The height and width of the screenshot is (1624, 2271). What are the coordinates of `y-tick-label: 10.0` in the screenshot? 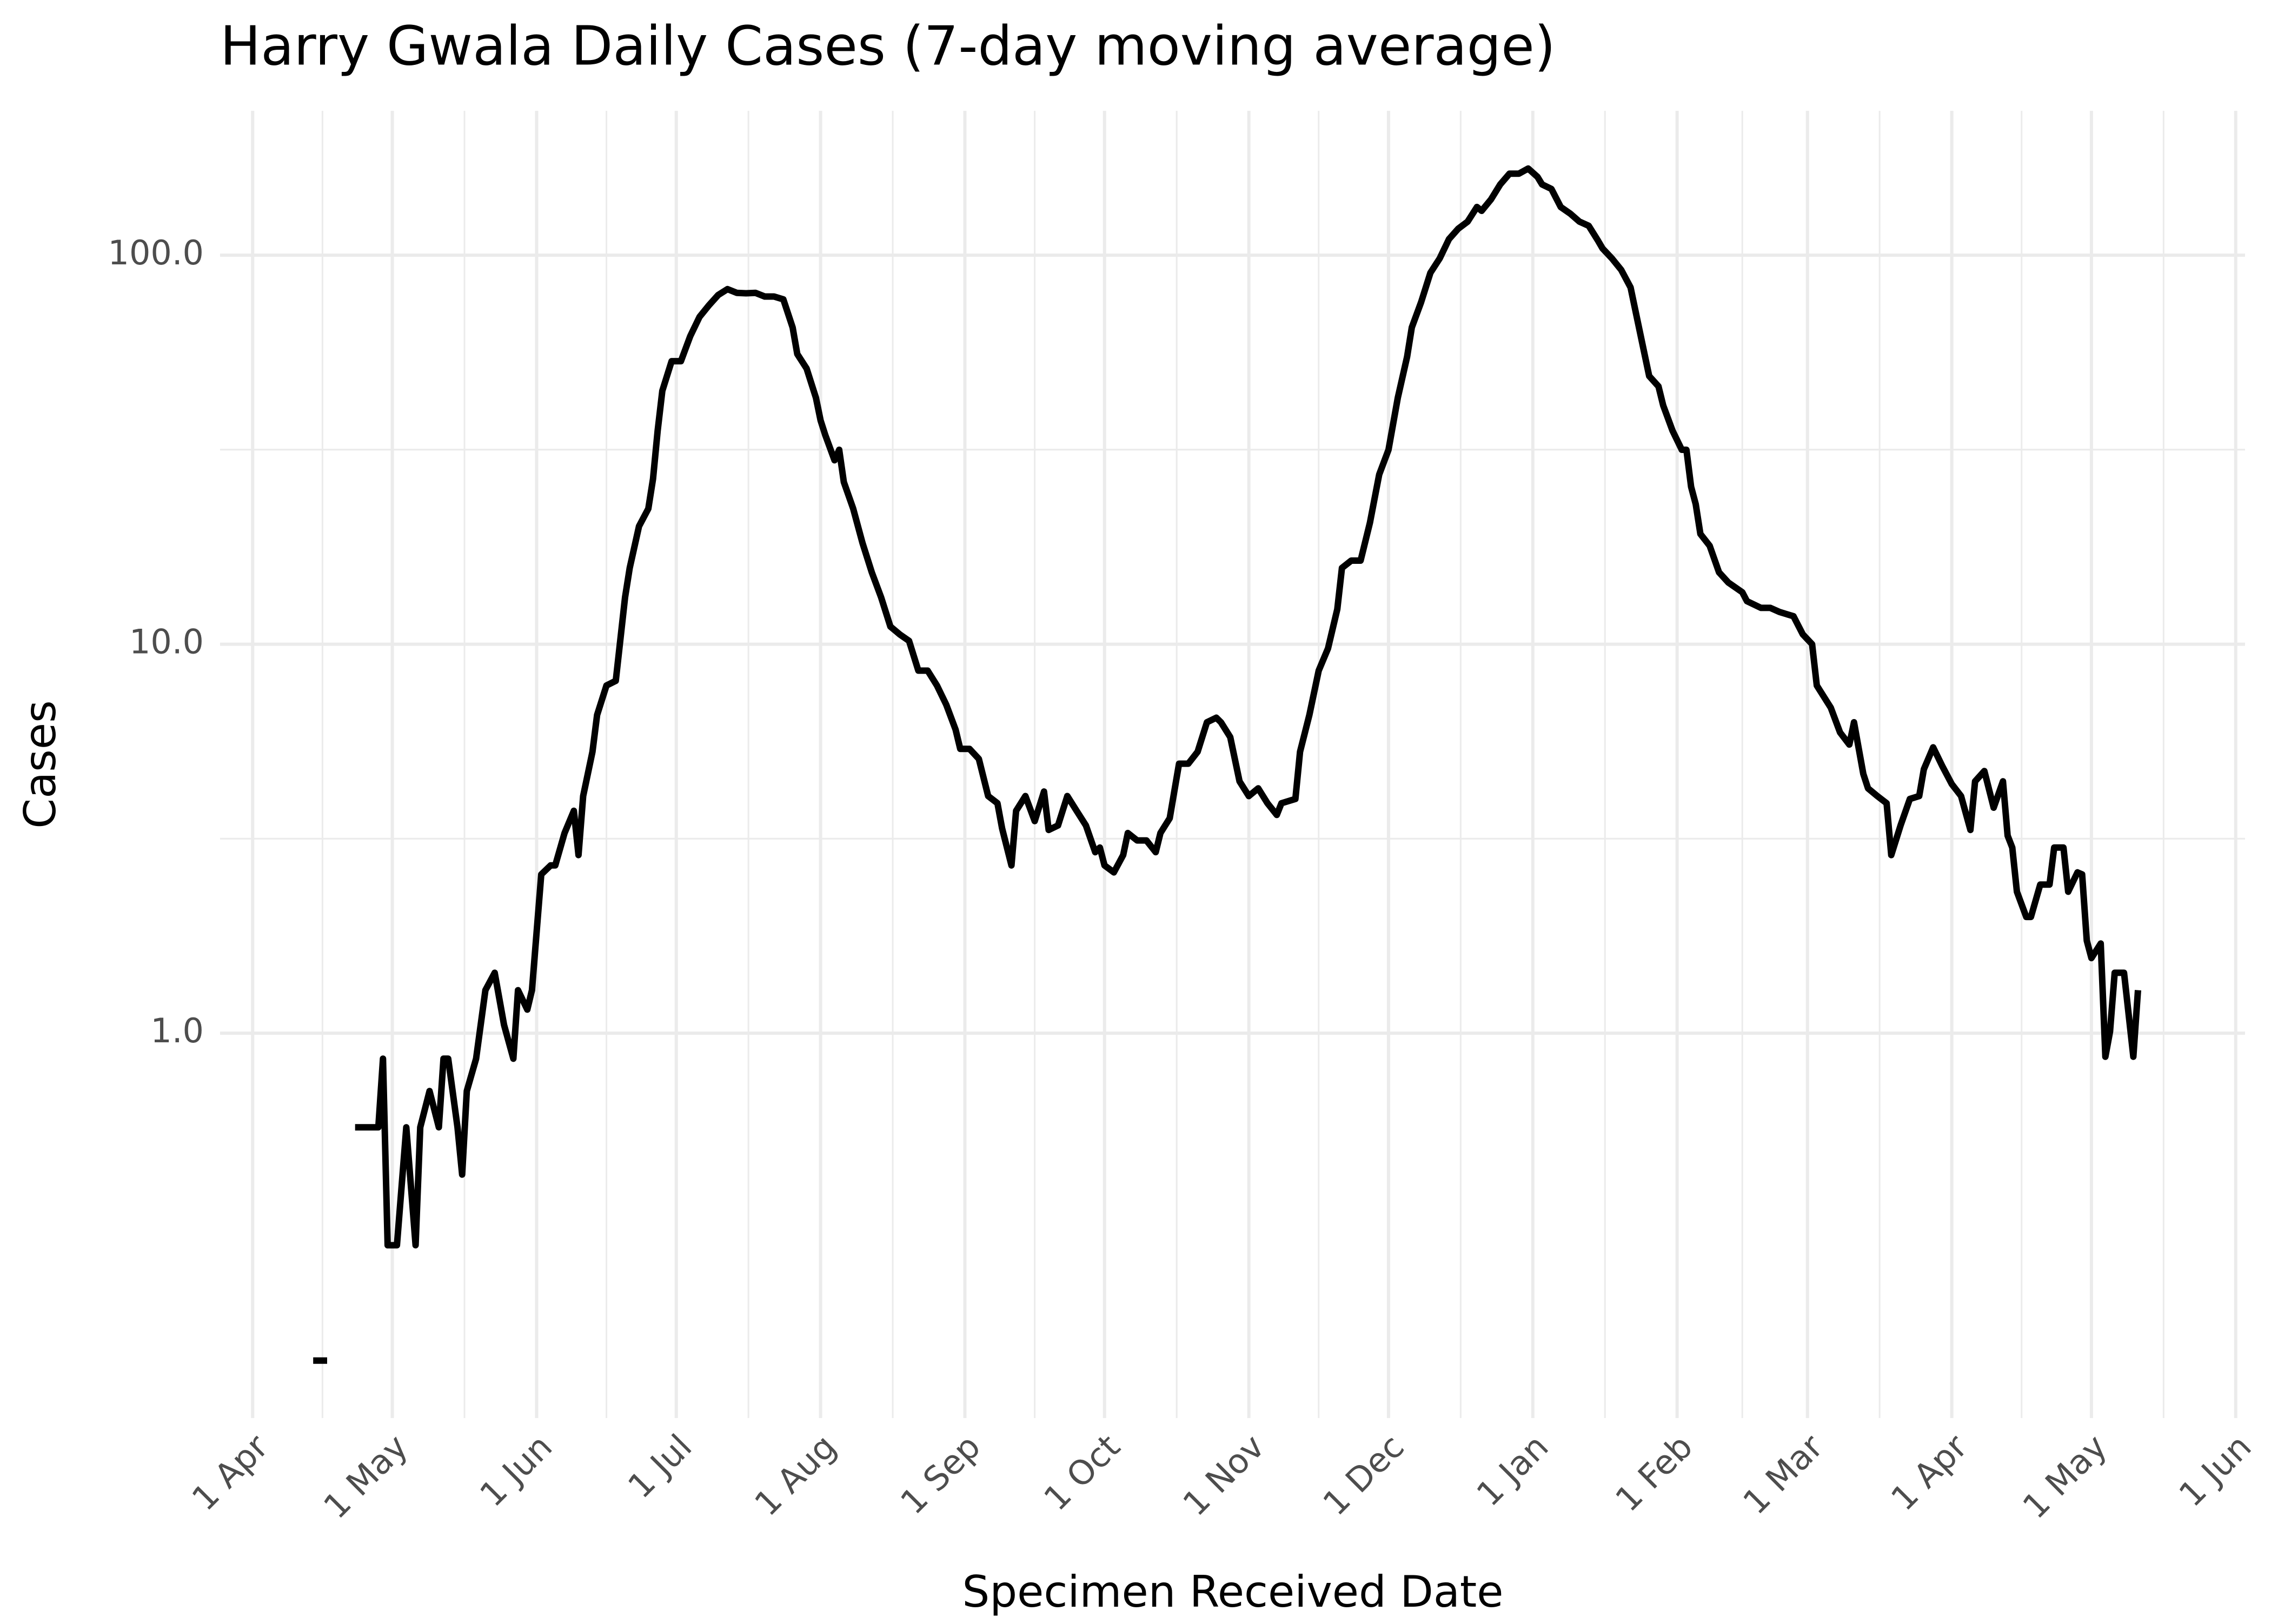 It's located at (166, 642).